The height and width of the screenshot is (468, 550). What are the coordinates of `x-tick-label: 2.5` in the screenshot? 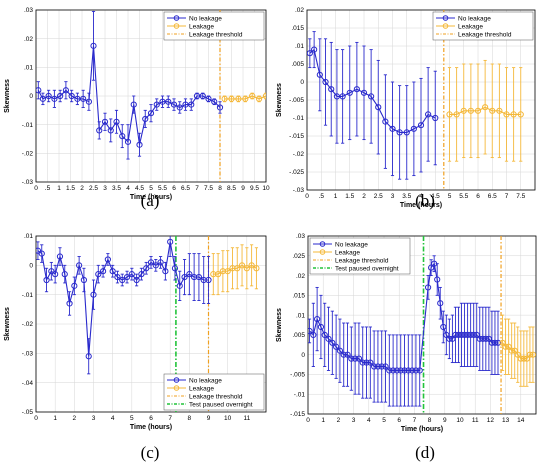 It's located at (378, 196).